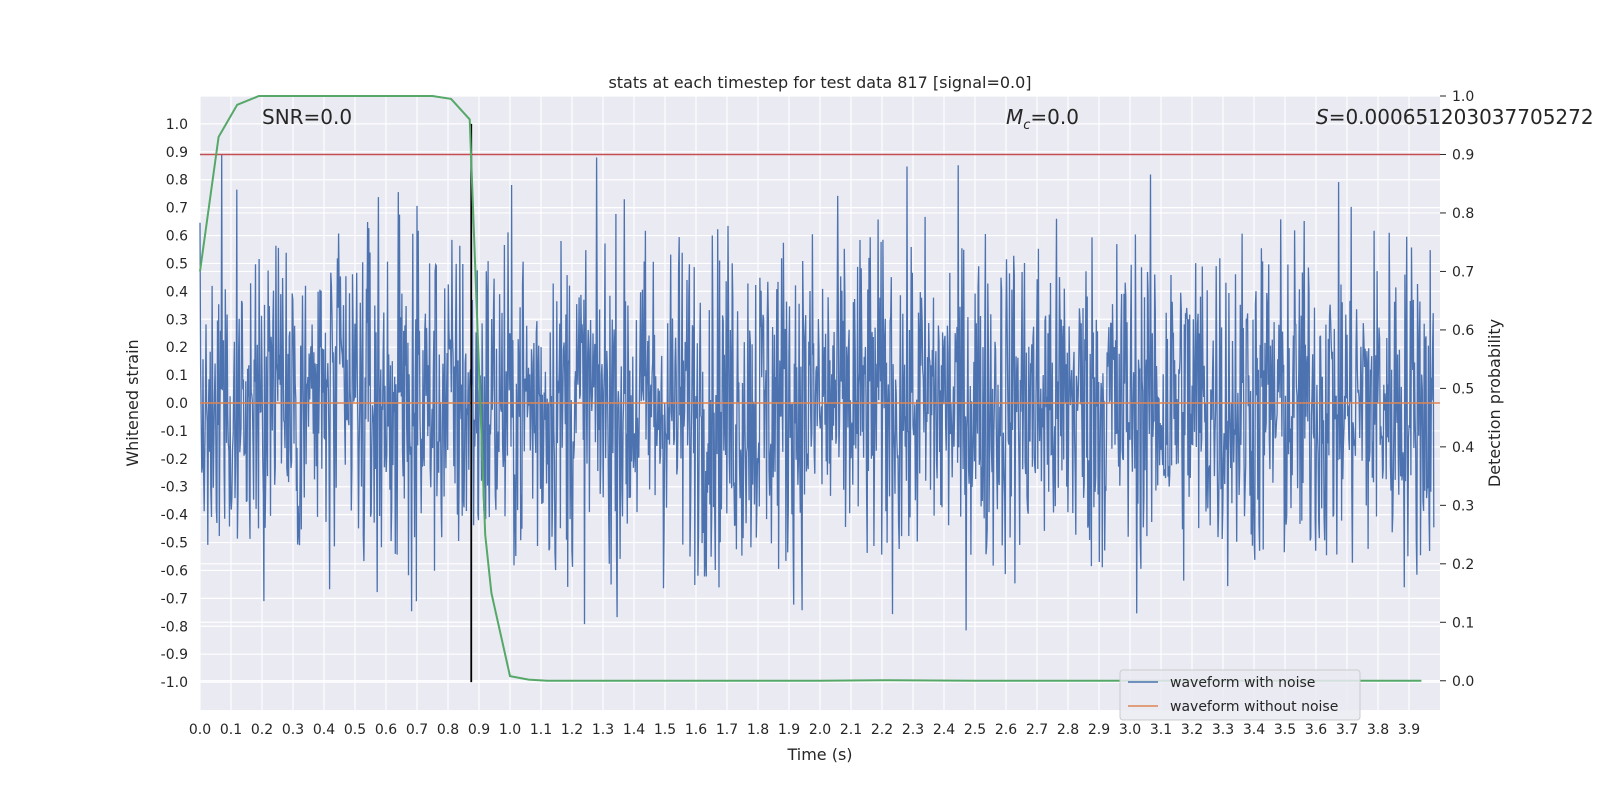 Image resolution: width=1600 pixels, height=800 pixels. Describe the element at coordinates (1463, 682) in the screenshot. I see `y-right-tick-label: 0.0` at that location.